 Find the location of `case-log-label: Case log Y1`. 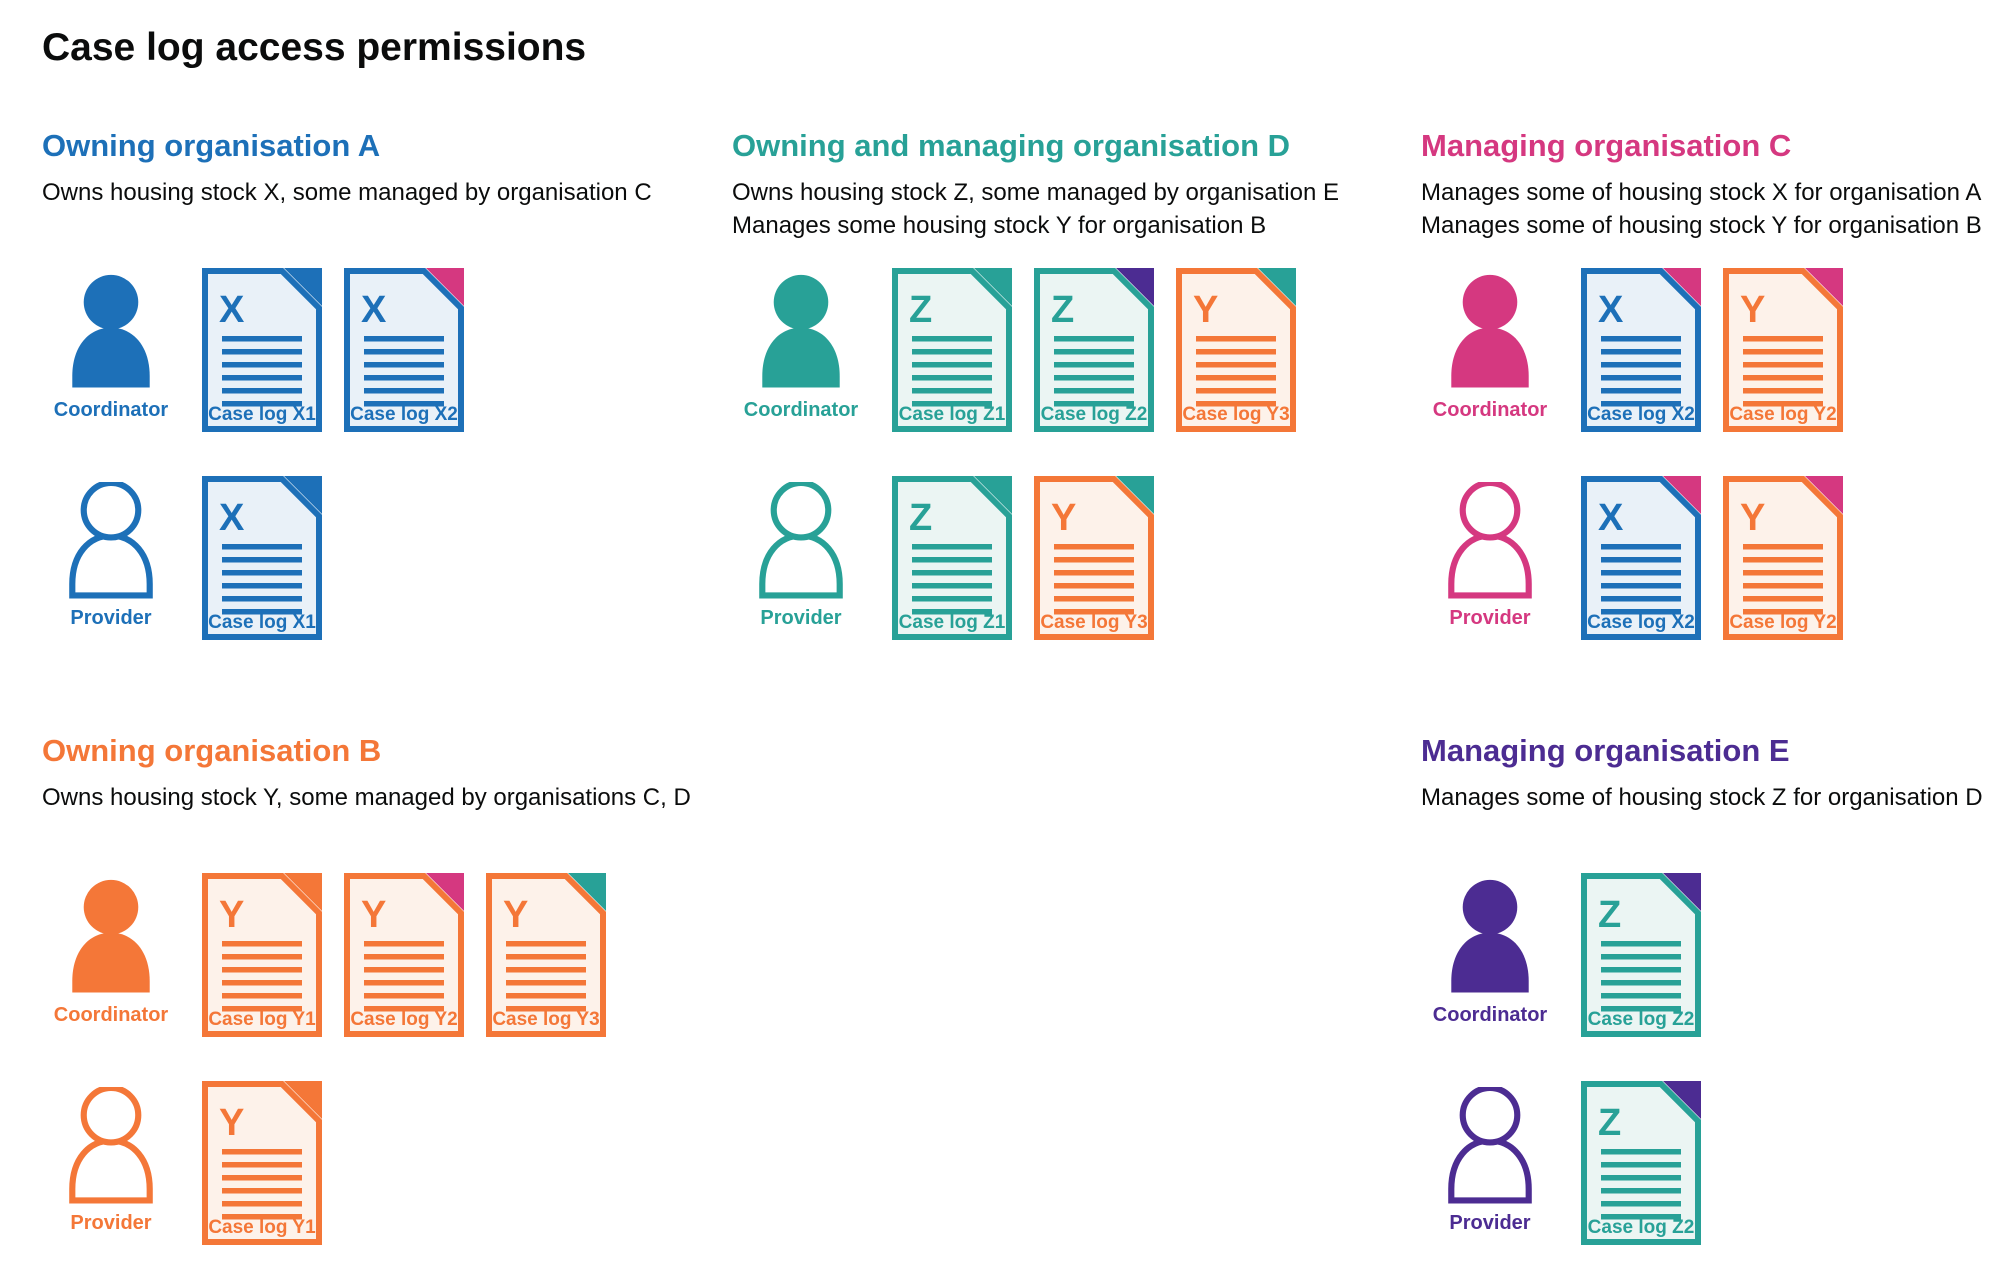

case-log-label: Case log Y1 is located at coordinates (262, 1019).